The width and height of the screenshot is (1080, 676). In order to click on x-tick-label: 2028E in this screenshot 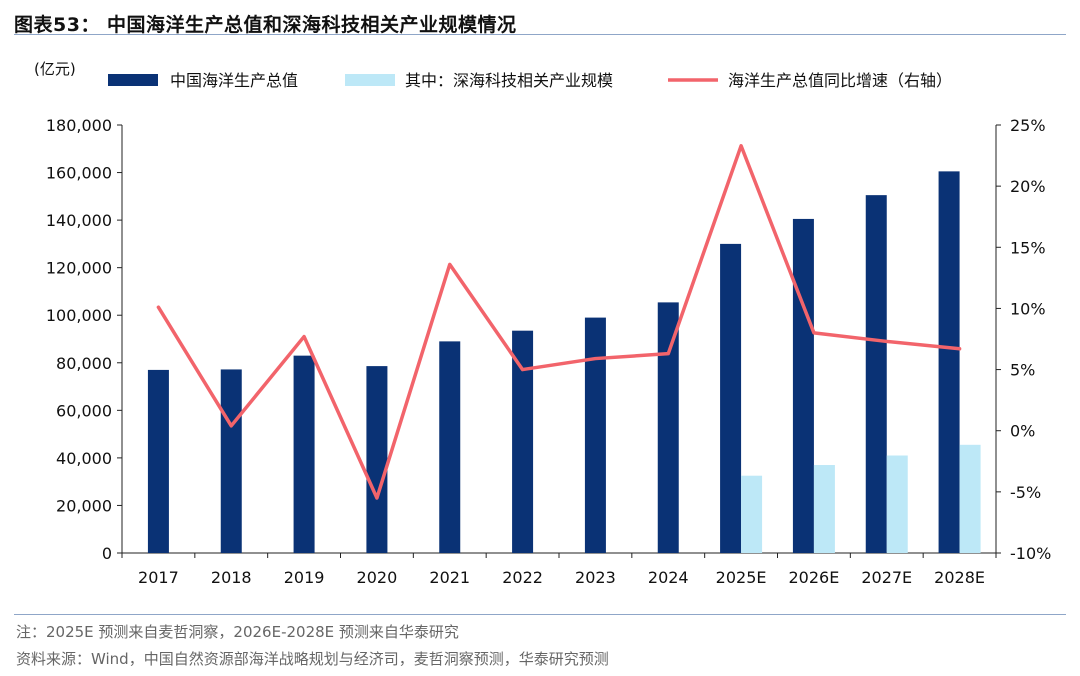, I will do `click(959, 577)`.